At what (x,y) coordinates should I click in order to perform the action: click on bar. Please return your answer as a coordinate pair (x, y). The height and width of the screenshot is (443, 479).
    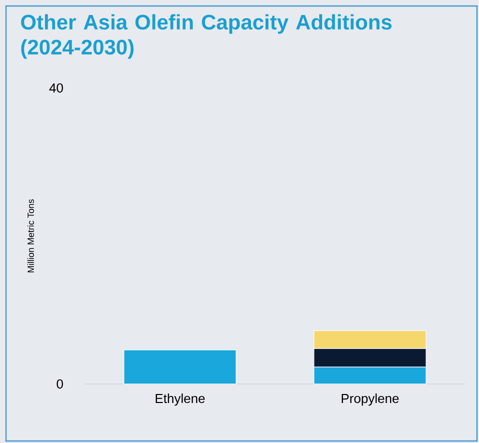
    Looking at the image, I should click on (180, 367).